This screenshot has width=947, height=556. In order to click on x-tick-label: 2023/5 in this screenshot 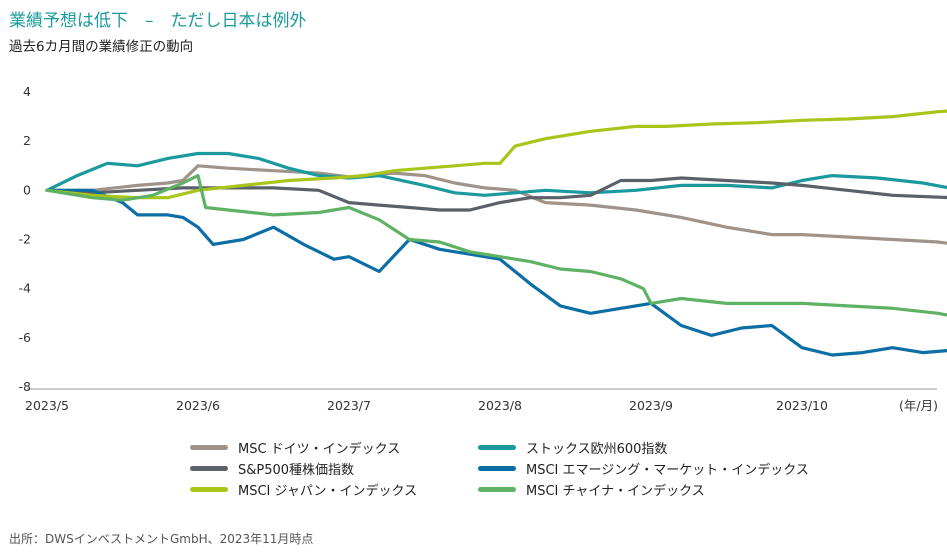, I will do `click(47, 405)`.